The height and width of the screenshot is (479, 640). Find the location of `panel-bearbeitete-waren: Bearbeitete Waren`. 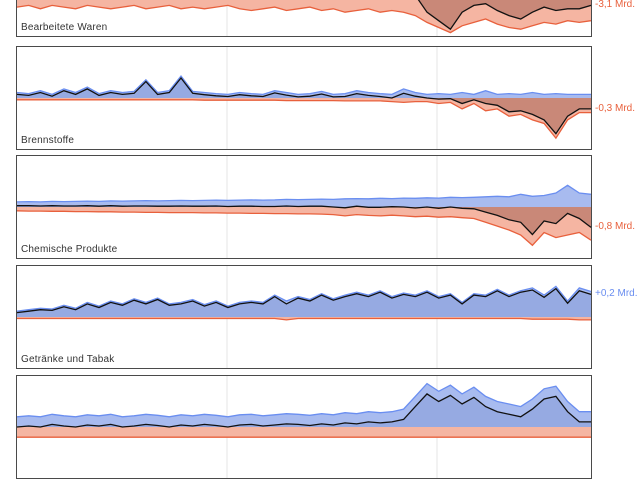

panel-bearbeitete-waren: Bearbeitete Waren is located at coordinates (304, 18).